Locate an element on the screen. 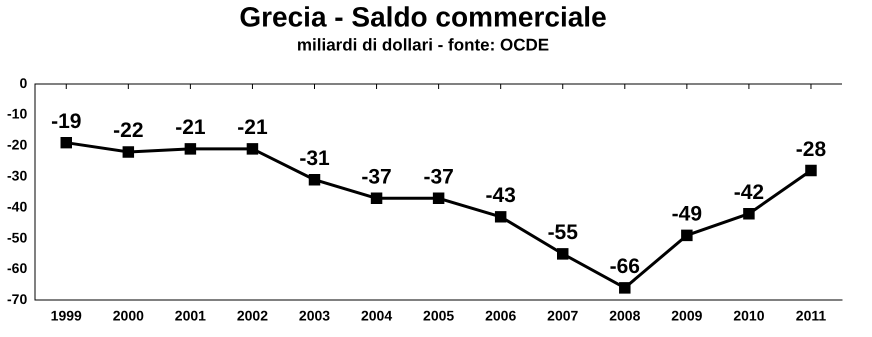  x-tick-label: 2007 is located at coordinates (563, 315).